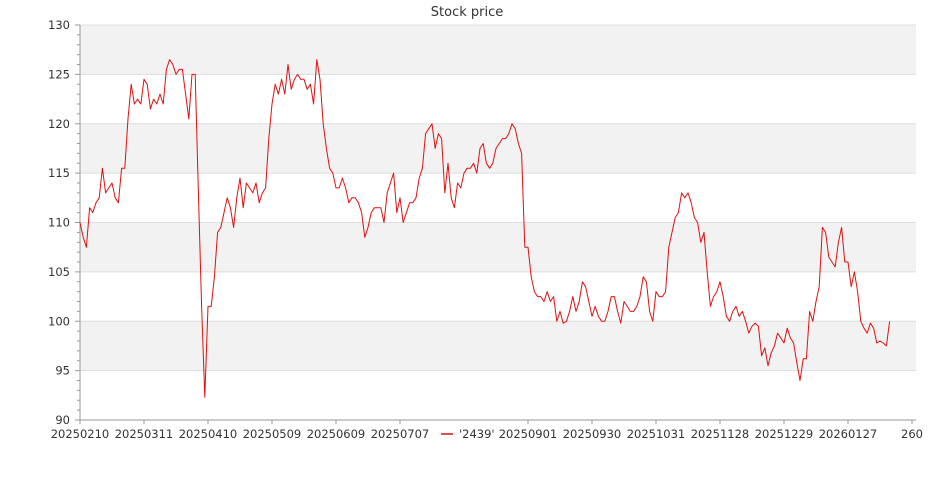 This screenshot has height=500, width=935. Describe the element at coordinates (467, 12) in the screenshot. I see `chart-title: Stock price` at that location.